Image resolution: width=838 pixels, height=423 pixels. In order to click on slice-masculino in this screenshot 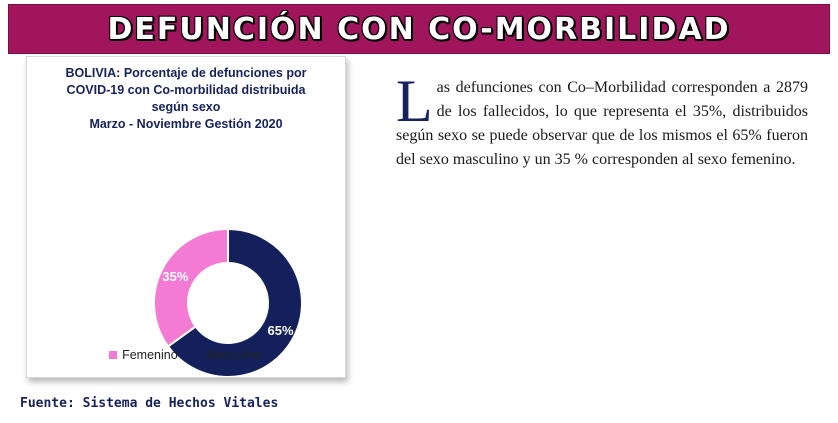, I will do `click(234, 302)`.